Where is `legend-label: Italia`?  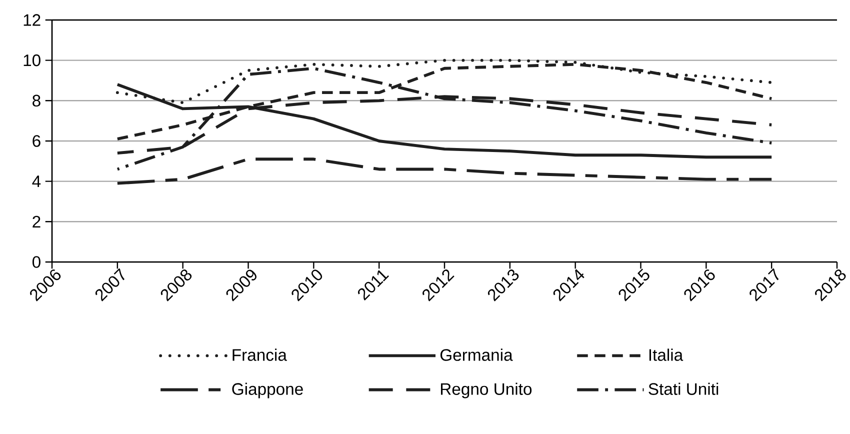 legend-label: Italia is located at coordinates (666, 354).